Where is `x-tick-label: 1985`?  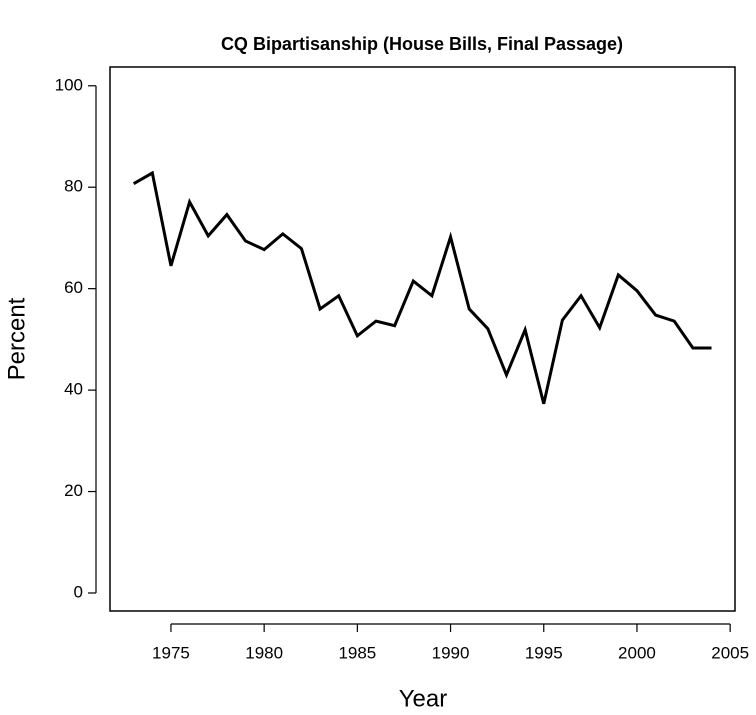
x-tick-label: 1985 is located at coordinates (357, 652).